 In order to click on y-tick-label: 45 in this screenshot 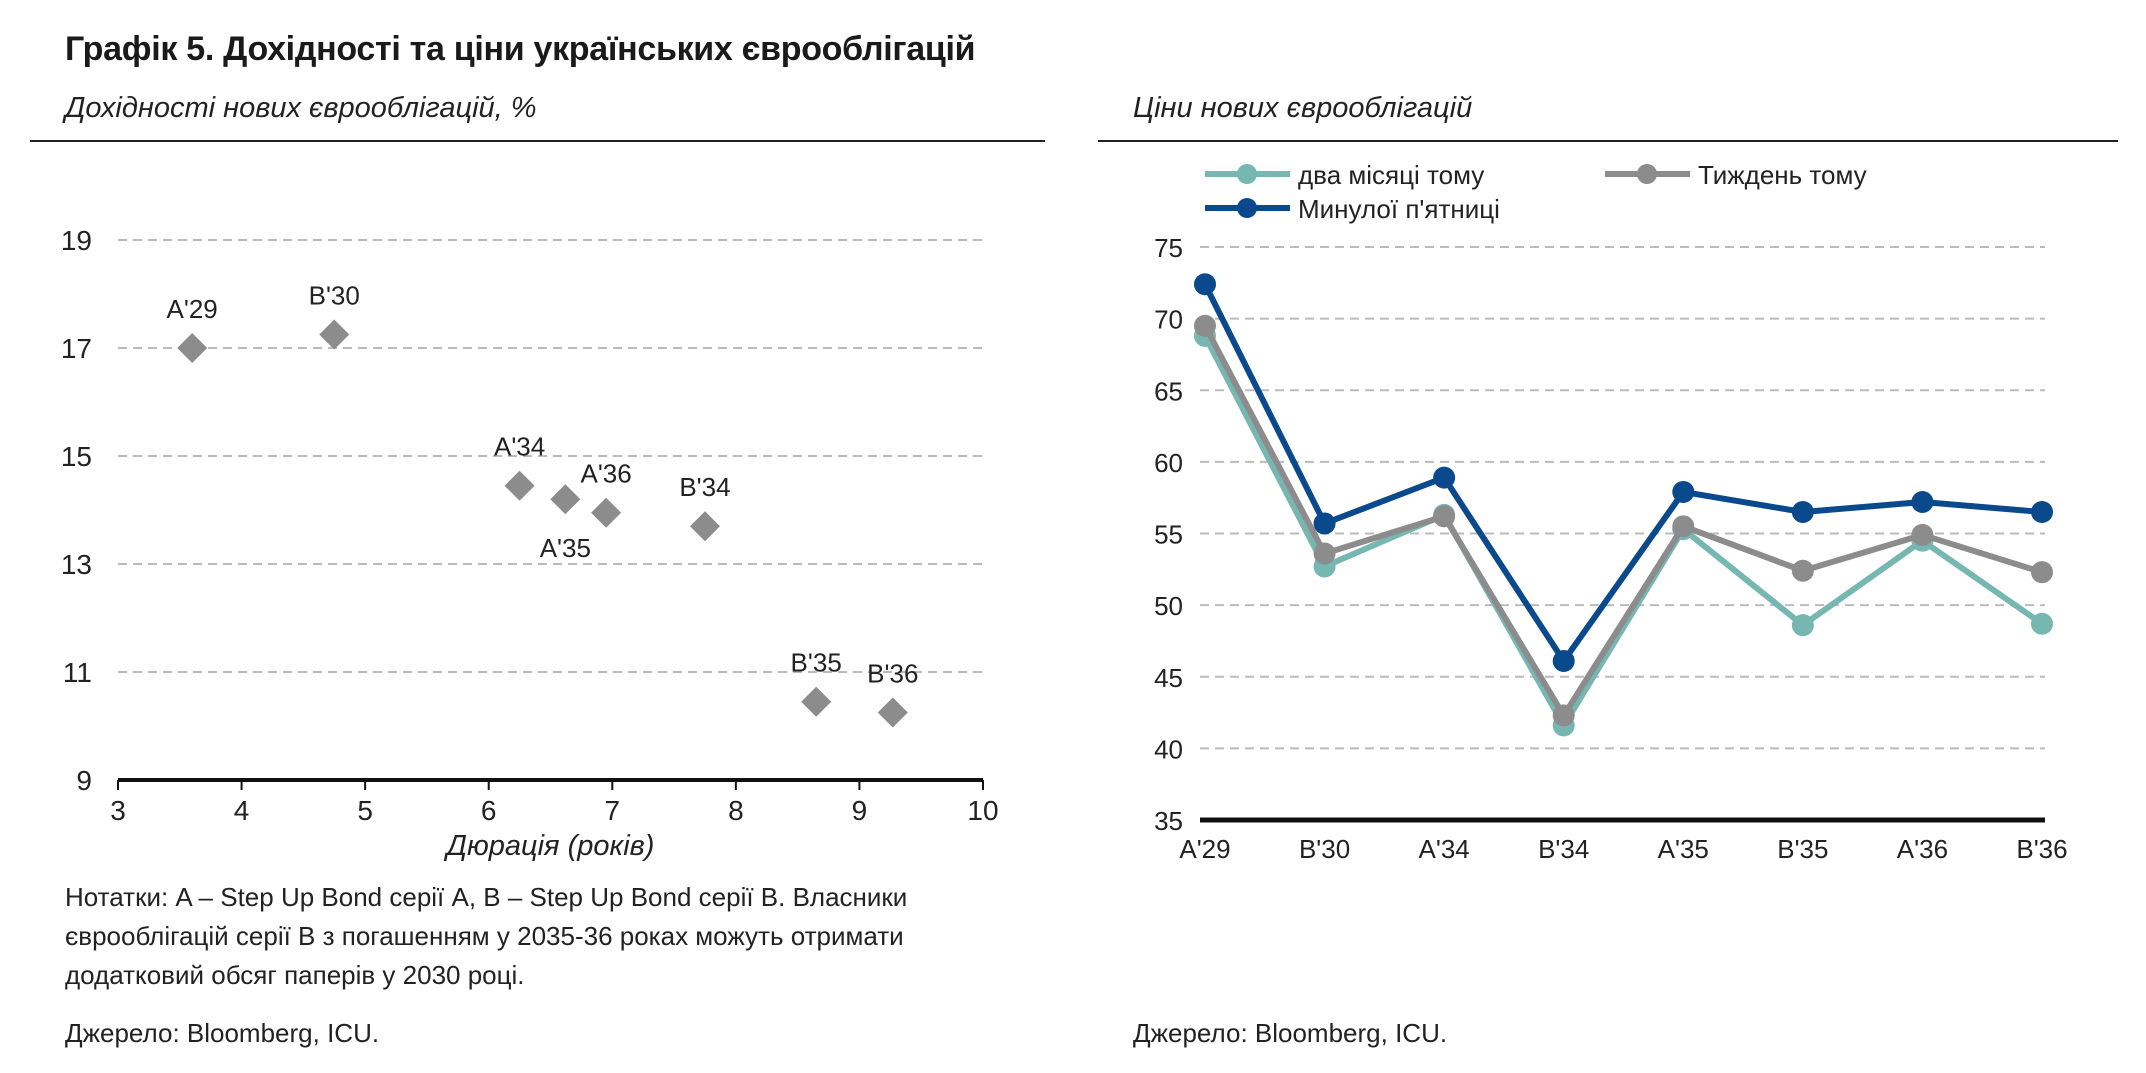, I will do `click(1168, 678)`.